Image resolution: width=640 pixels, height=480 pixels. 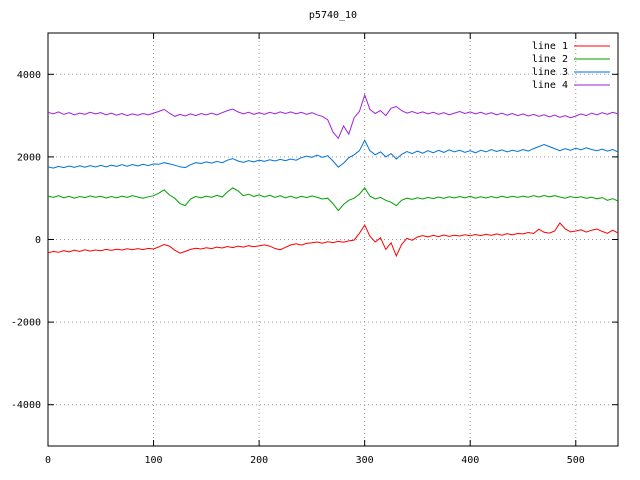 What do you see at coordinates (333, 15) in the screenshot?
I see `chart-title: p5740_10` at bounding box center [333, 15].